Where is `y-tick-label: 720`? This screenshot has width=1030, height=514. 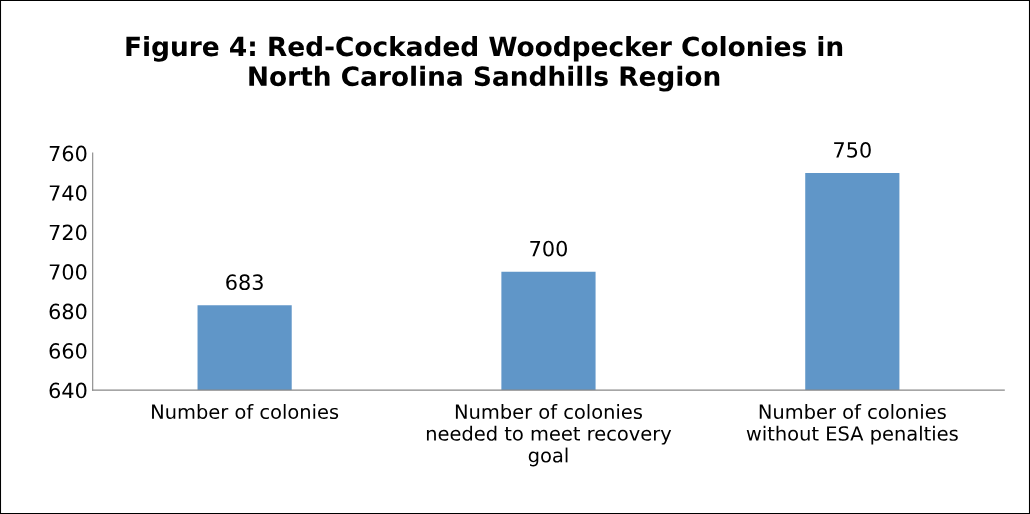
y-tick-label: 720 is located at coordinates (68, 232).